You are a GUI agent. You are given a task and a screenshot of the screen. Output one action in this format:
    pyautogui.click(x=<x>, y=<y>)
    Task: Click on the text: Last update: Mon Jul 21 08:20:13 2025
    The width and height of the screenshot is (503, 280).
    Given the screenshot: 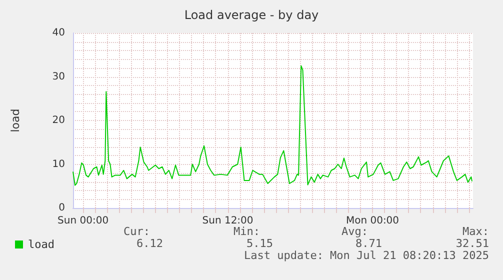 What is the action you would take?
    pyautogui.click(x=367, y=255)
    